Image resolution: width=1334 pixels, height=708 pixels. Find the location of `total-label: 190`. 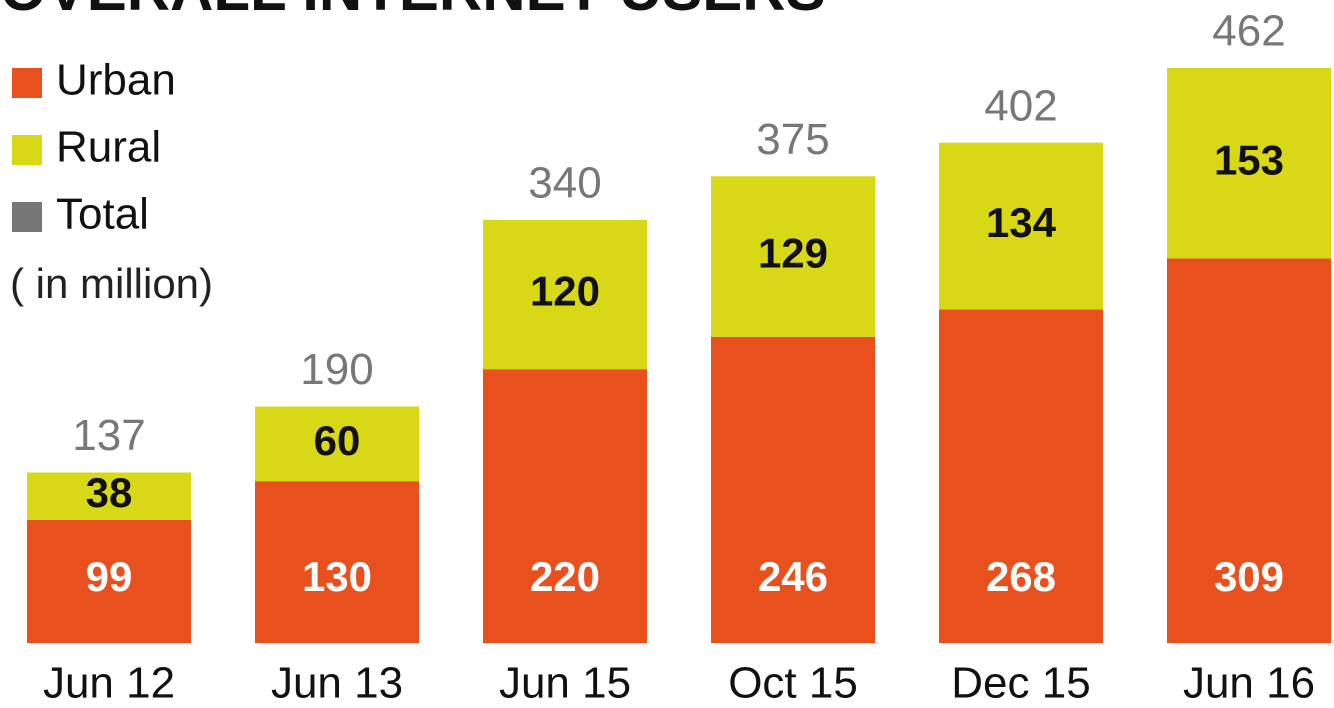

total-label: 190 is located at coordinates (336, 369).